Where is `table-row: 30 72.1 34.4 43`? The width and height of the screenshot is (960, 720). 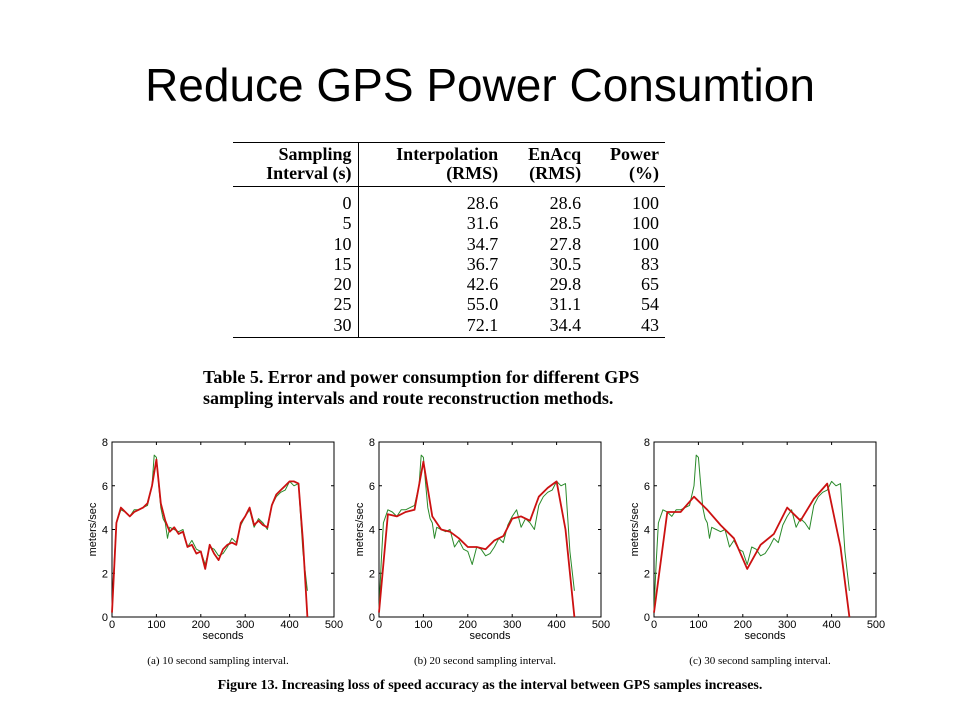
table-row: 30 72.1 34.4 43 is located at coordinates (449, 326).